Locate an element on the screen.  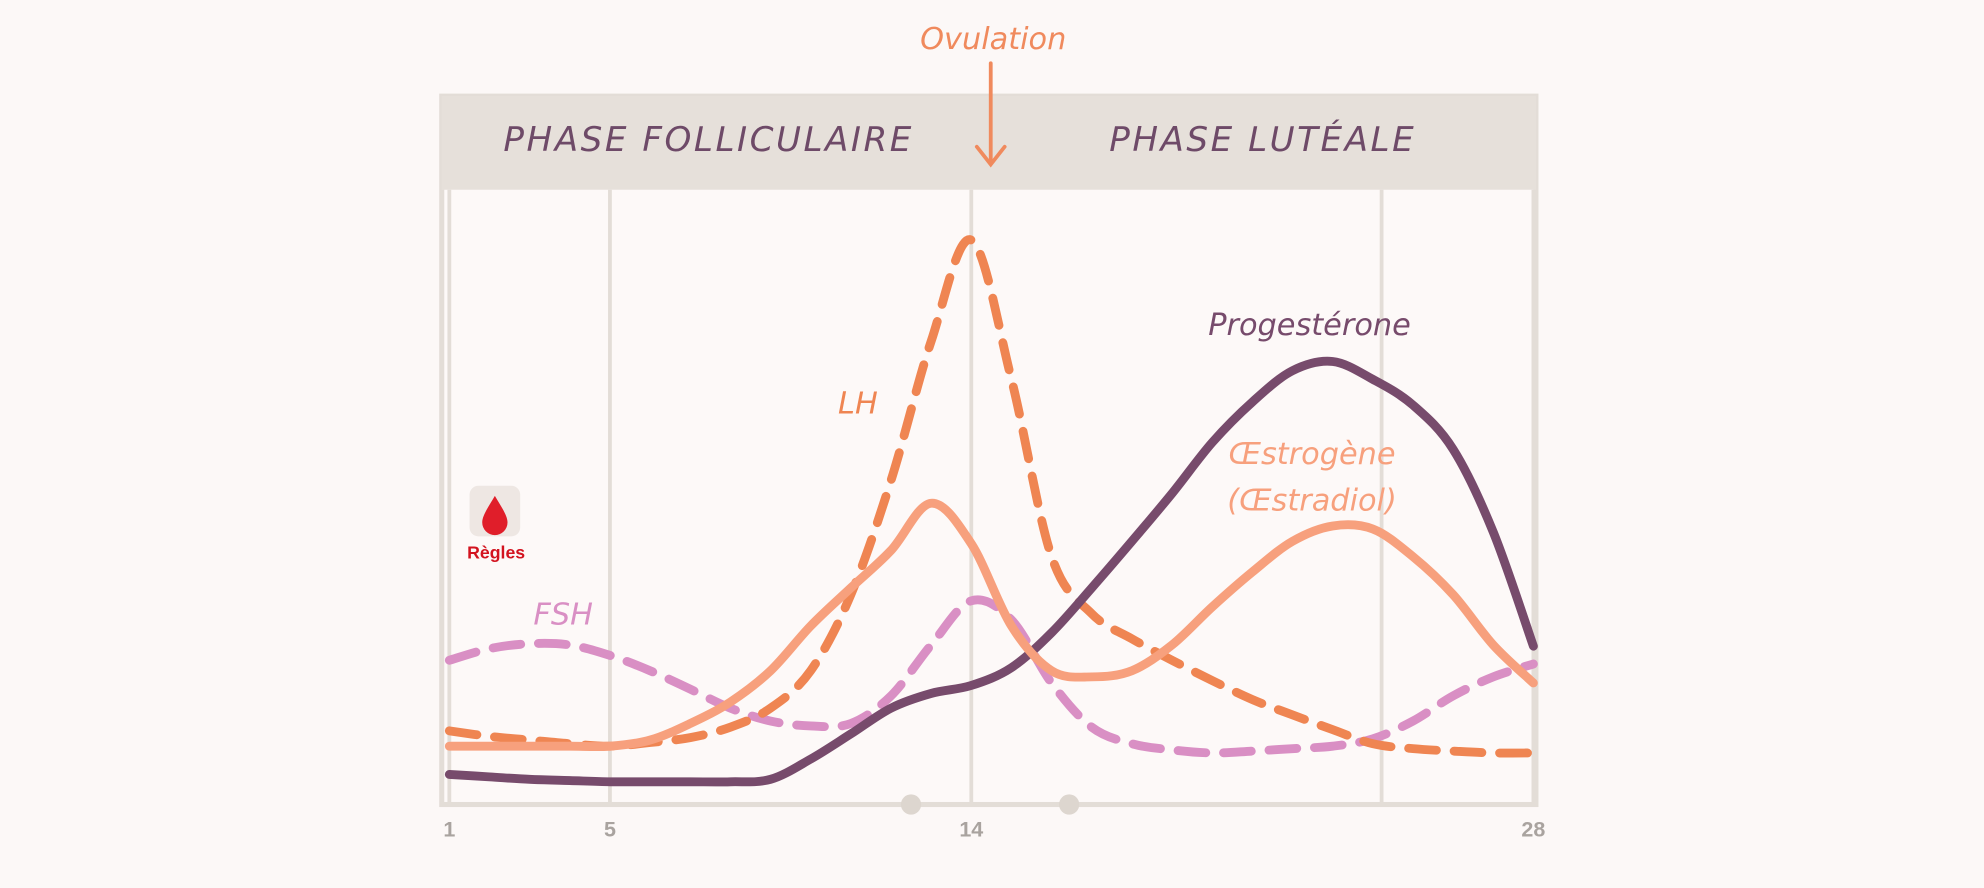
series-line is located at coordinates (991, 676).